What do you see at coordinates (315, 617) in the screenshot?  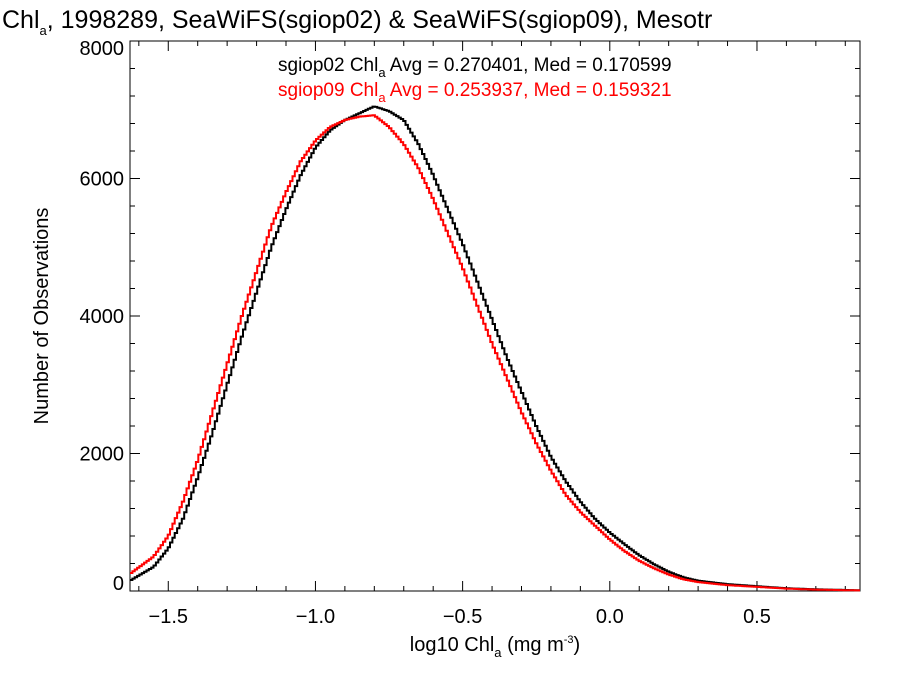 I see `x-tick-label: −1.0` at bounding box center [315, 617].